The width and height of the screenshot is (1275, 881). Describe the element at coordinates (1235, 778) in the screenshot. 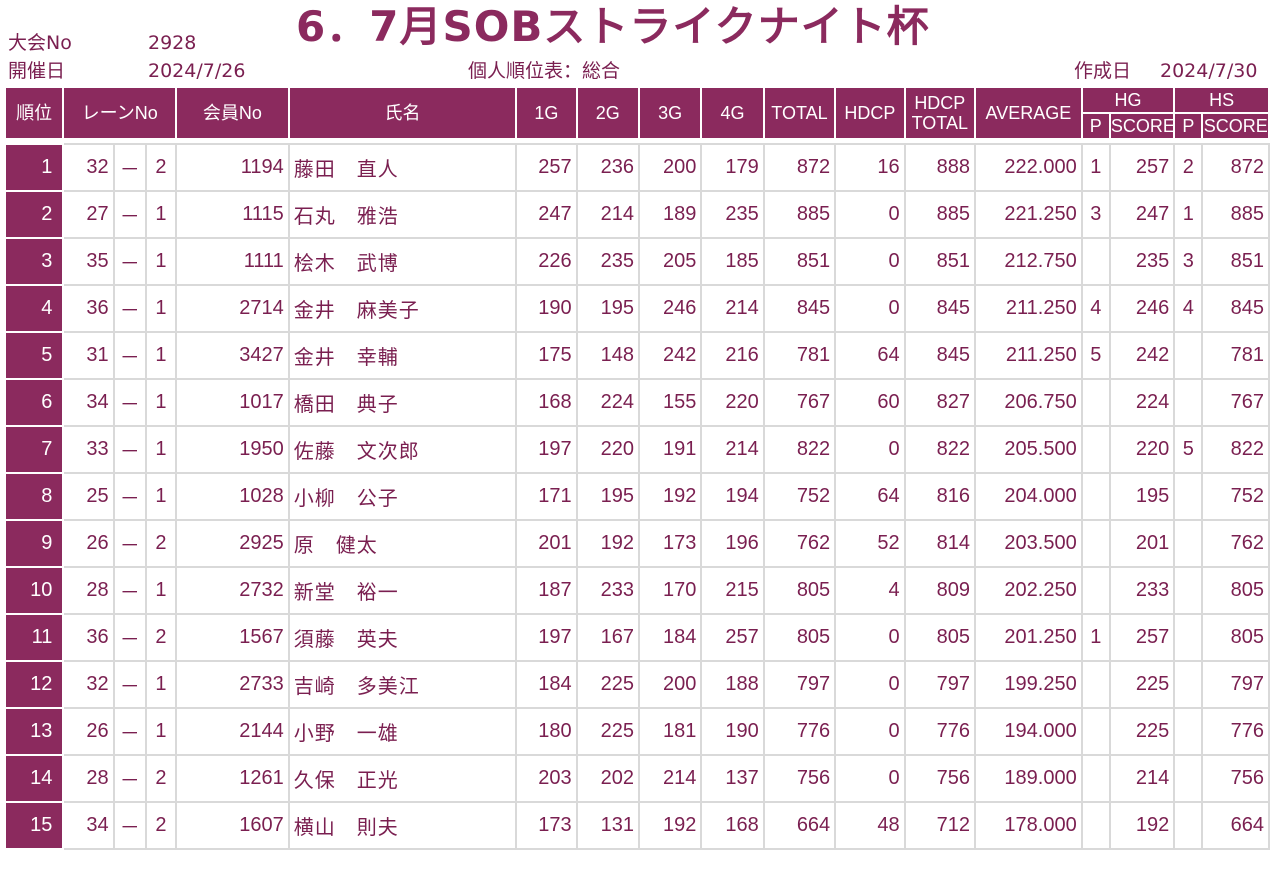

I see `row-hs-score: 756` at that location.